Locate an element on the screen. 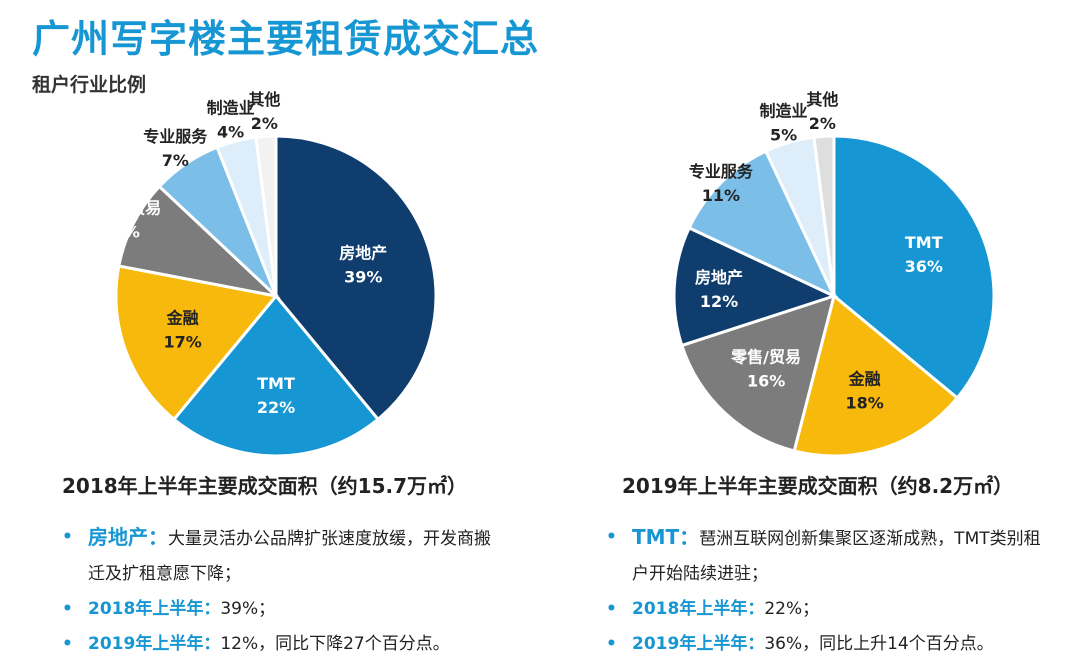  page-title: 广州写字楼主要租赁成交汇总 is located at coordinates (286, 39).